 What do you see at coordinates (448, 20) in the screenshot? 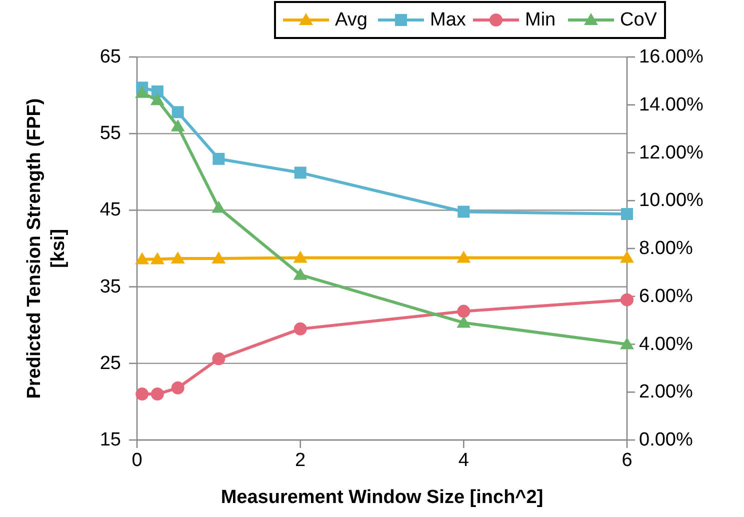
I see `legend-label: Max` at bounding box center [448, 20].